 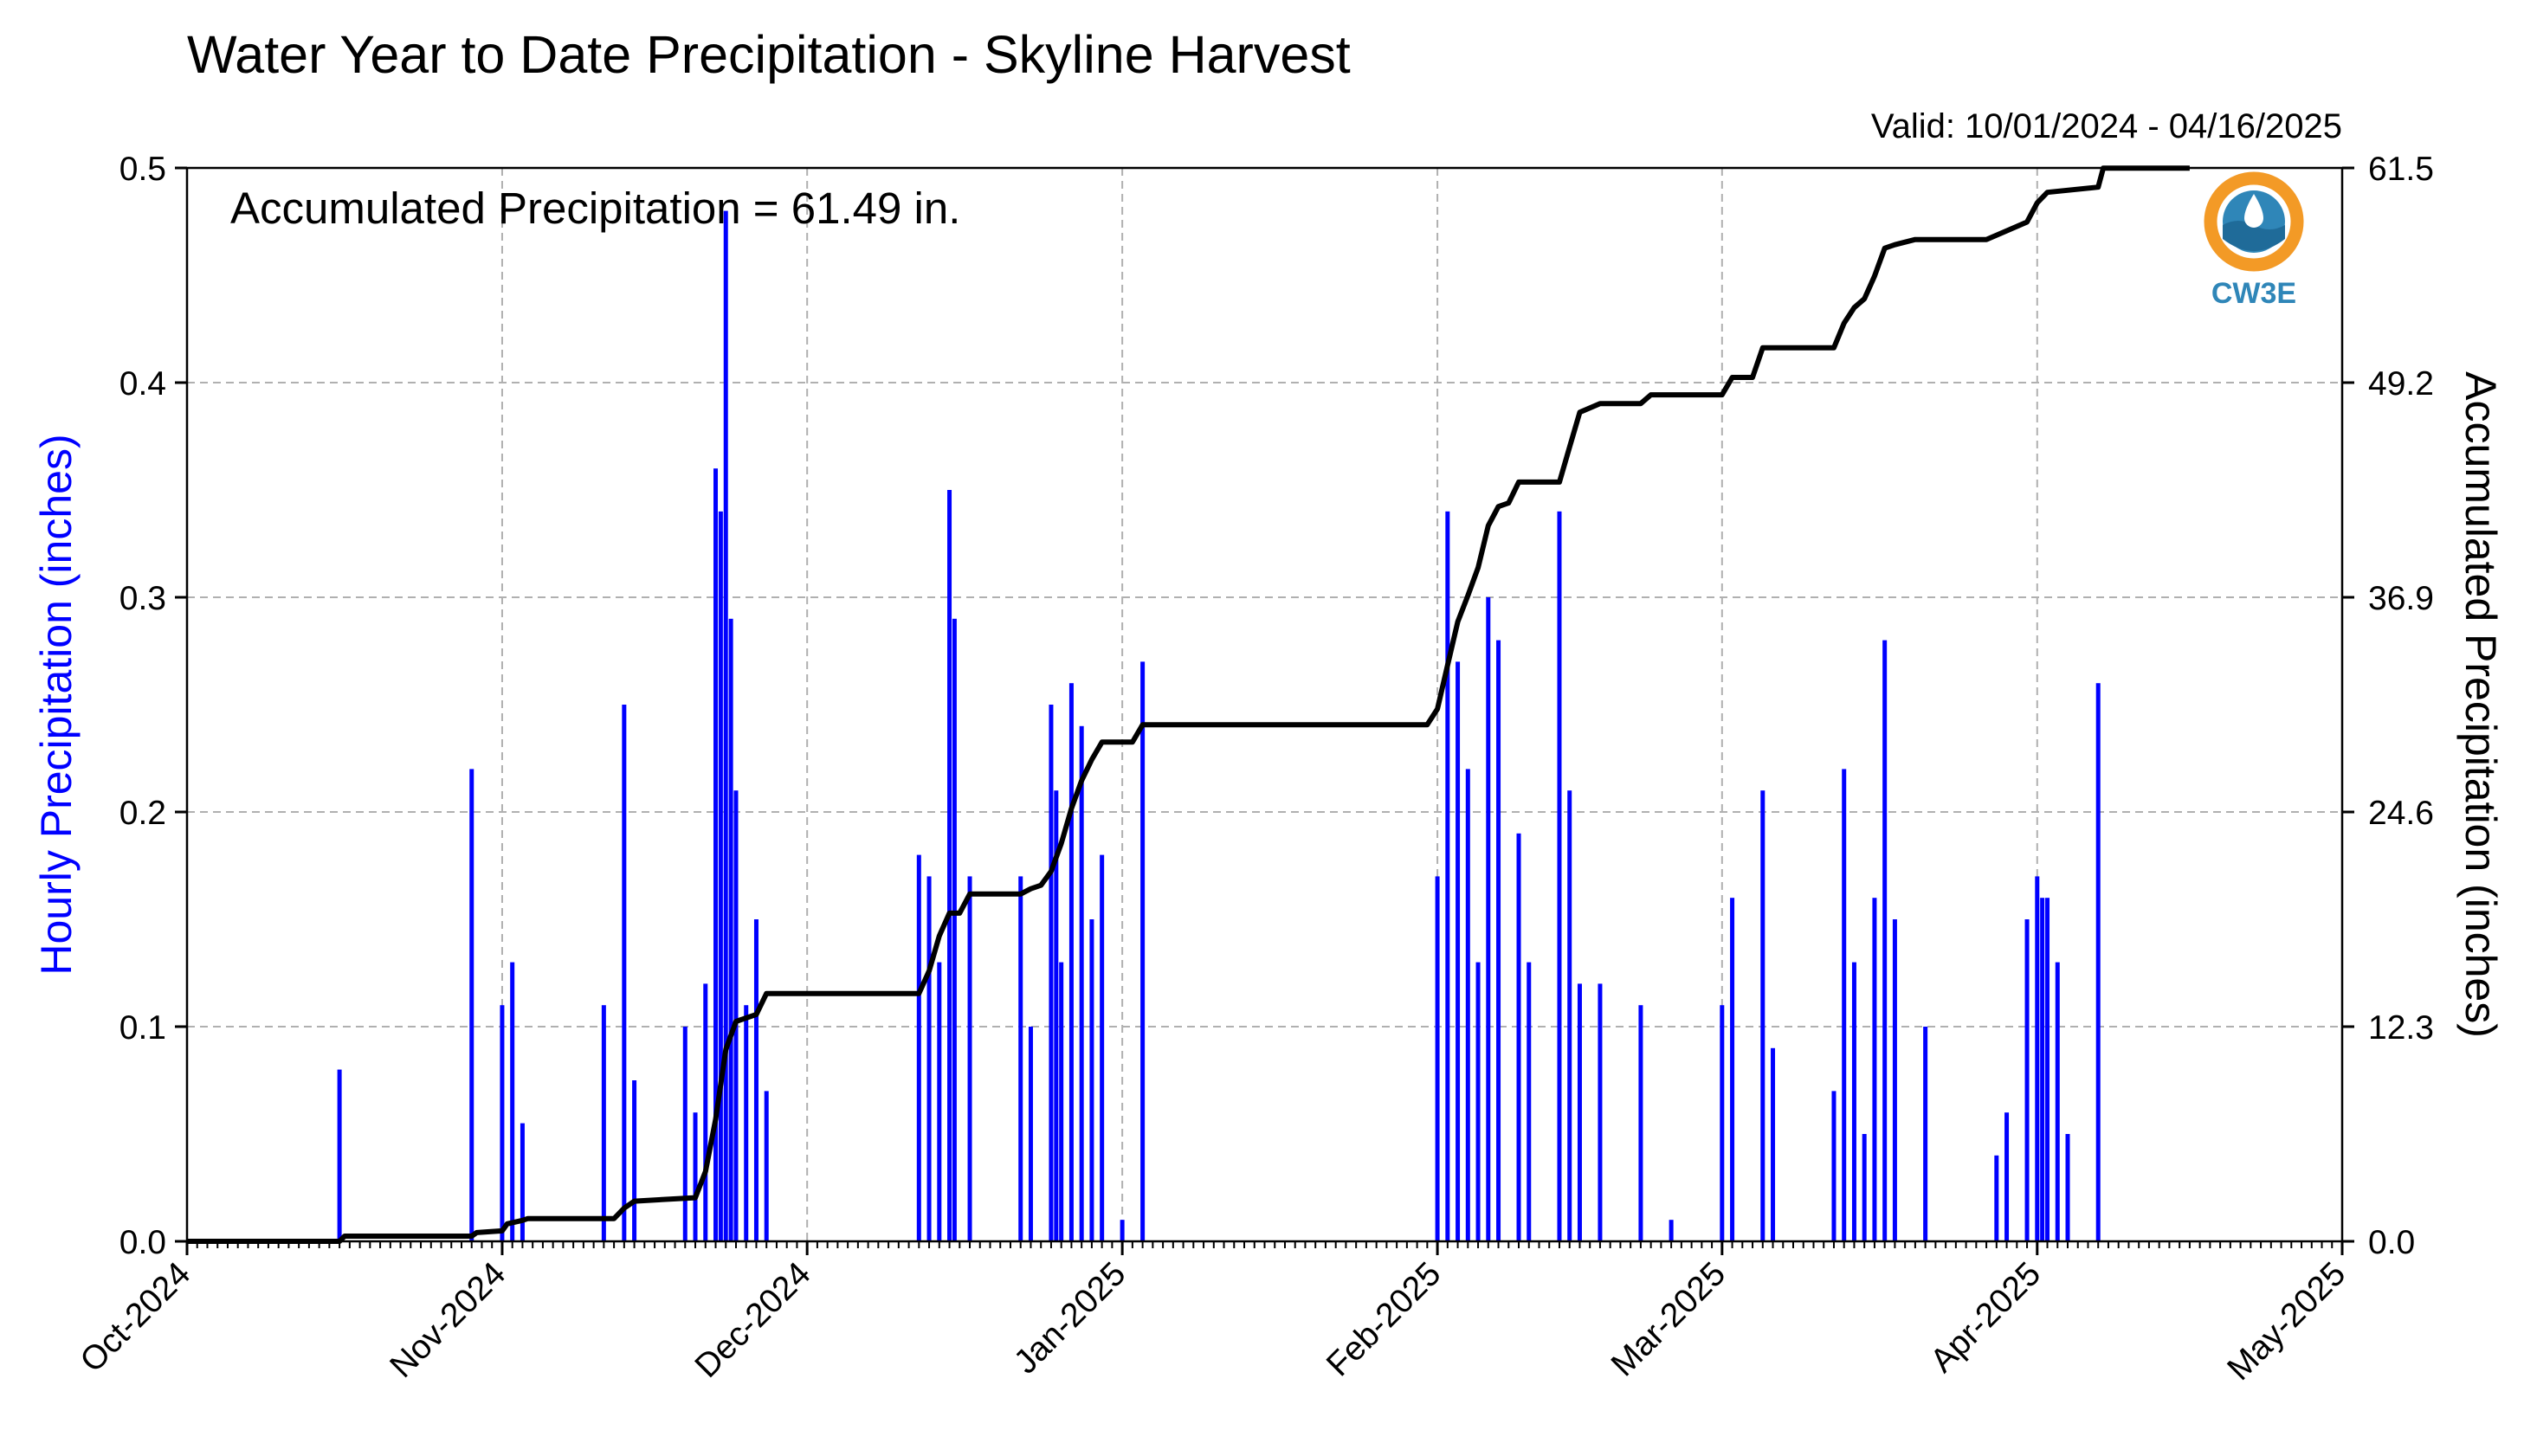 I want to click on y-right-tick-label: 49.2, so click(x=2401, y=384).